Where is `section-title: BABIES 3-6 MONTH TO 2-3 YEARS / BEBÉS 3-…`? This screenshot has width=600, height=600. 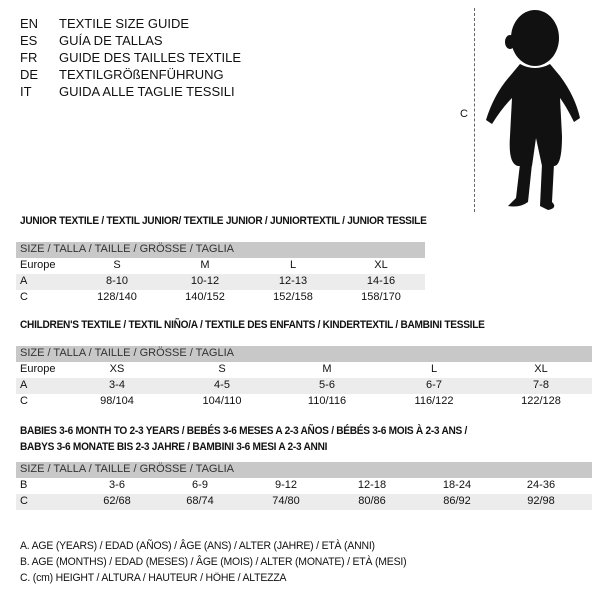 section-title: BABIES 3-6 MONTH TO 2-3 YEARS / BEBÉS 3-… is located at coordinates (244, 431).